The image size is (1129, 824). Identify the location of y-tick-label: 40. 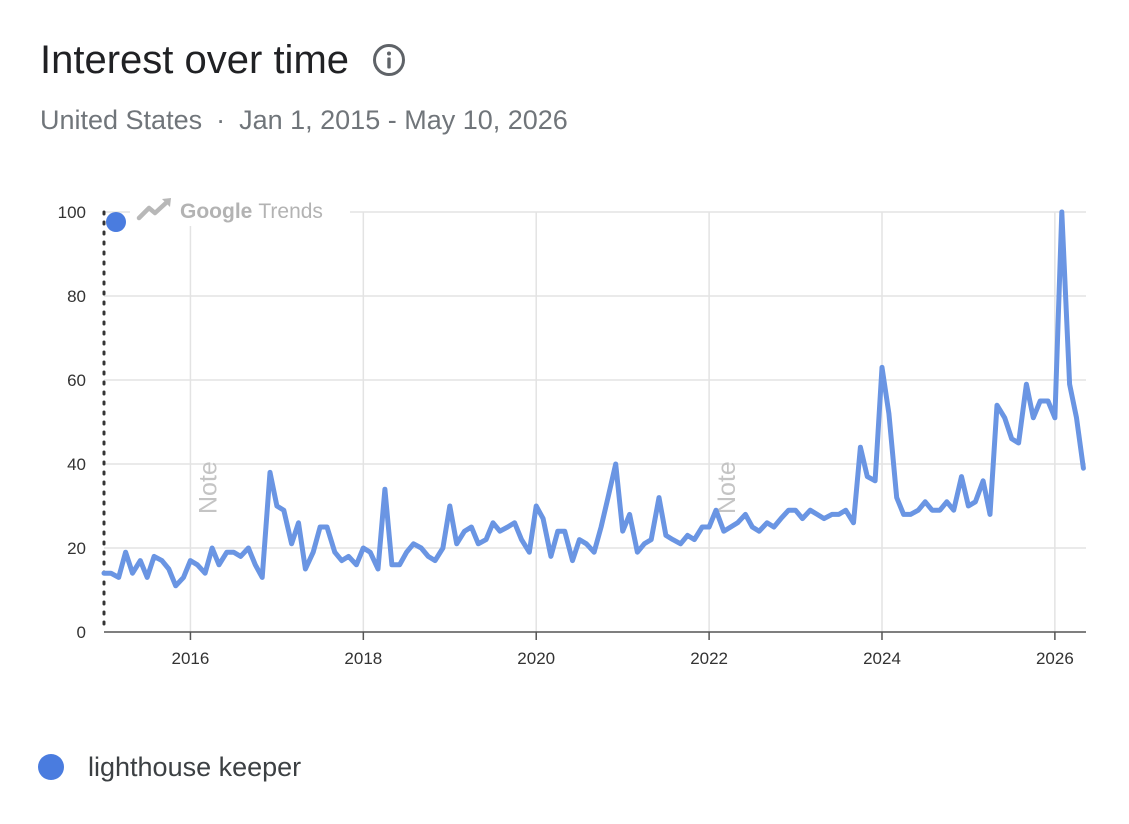
(76, 464).